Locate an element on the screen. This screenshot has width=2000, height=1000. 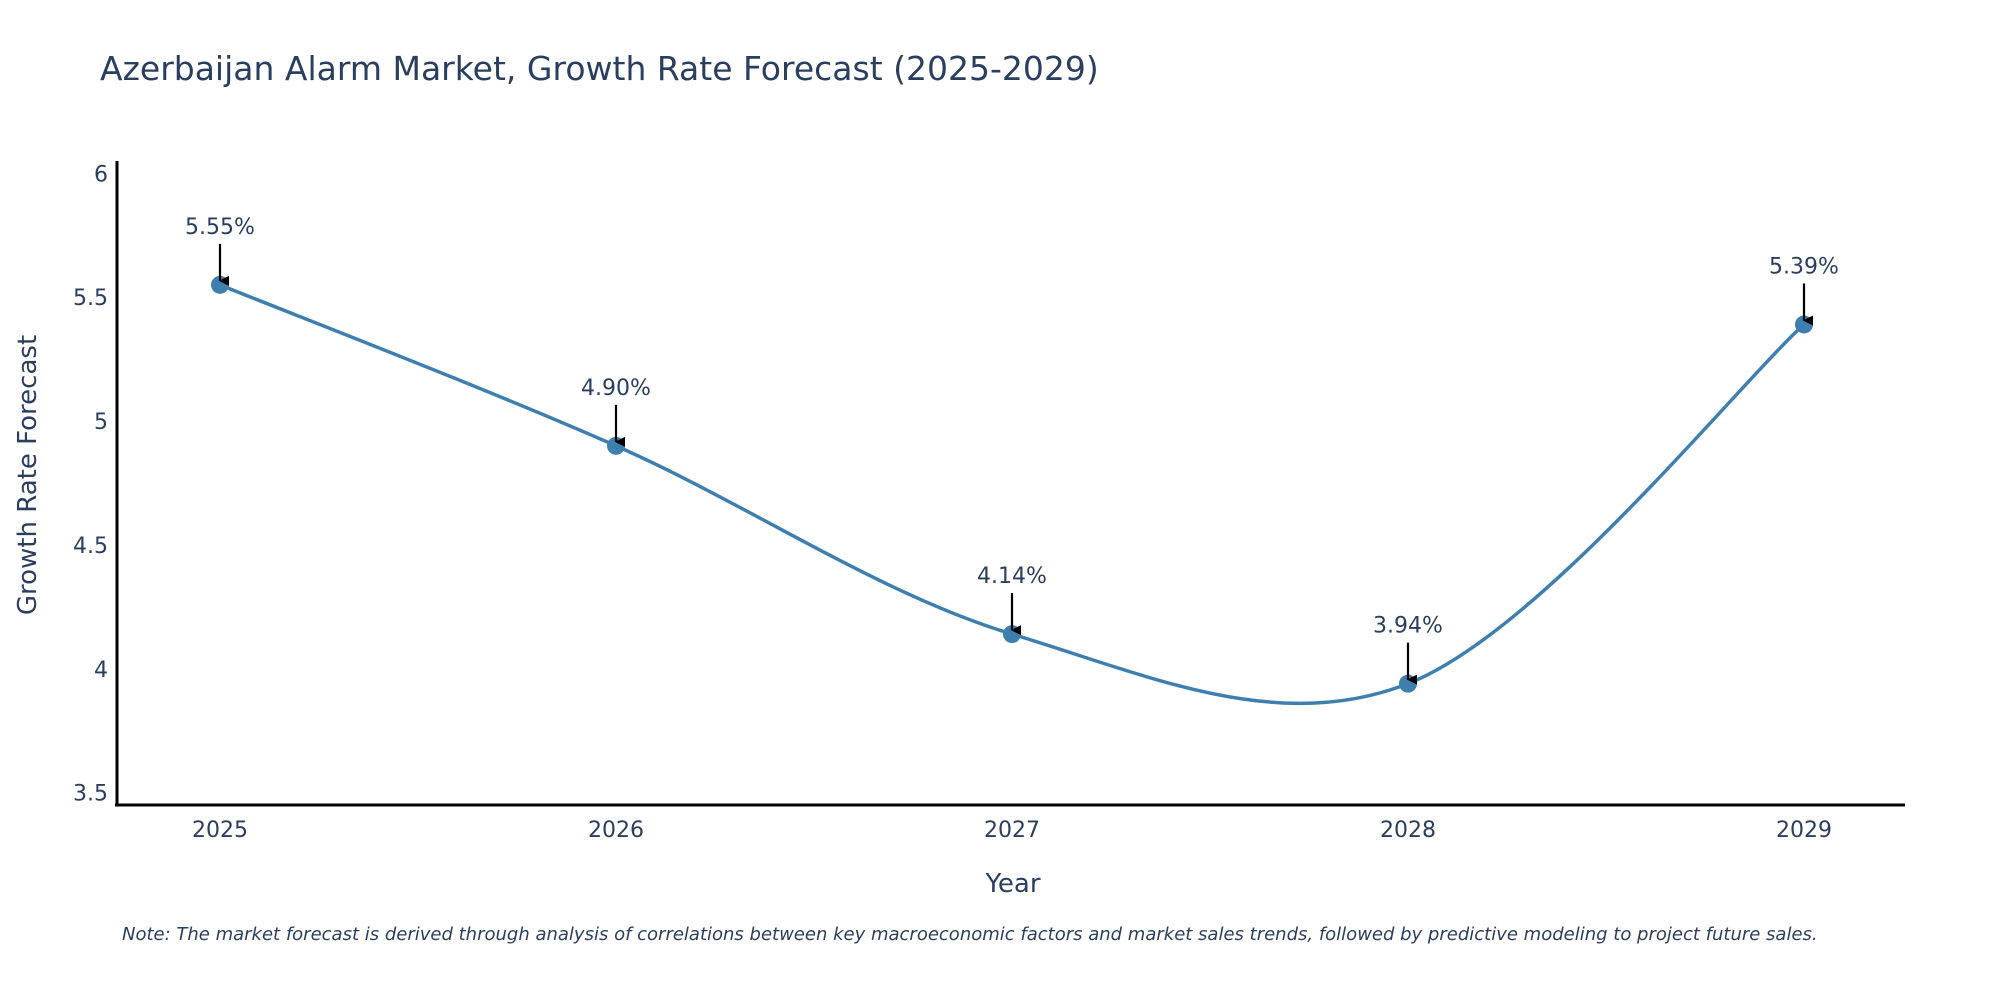
y-axis-title: Growth Rate Forecast is located at coordinates (28, 475).